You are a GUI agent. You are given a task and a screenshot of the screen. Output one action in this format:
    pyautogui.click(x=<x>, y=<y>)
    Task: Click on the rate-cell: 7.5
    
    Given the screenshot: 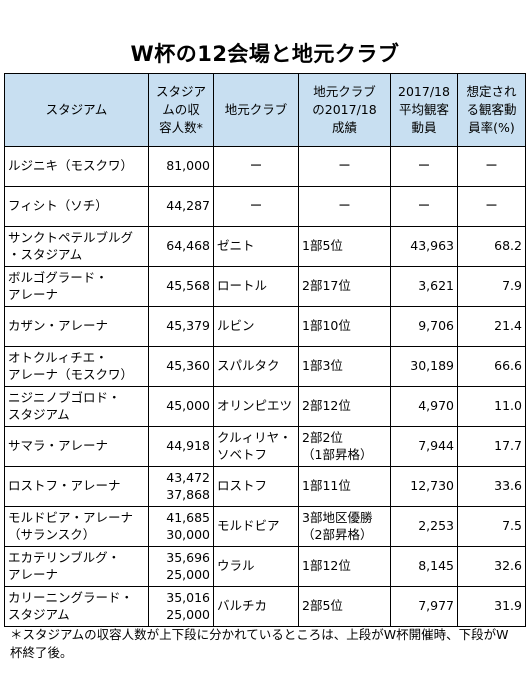 What is the action you would take?
    pyautogui.click(x=491, y=526)
    